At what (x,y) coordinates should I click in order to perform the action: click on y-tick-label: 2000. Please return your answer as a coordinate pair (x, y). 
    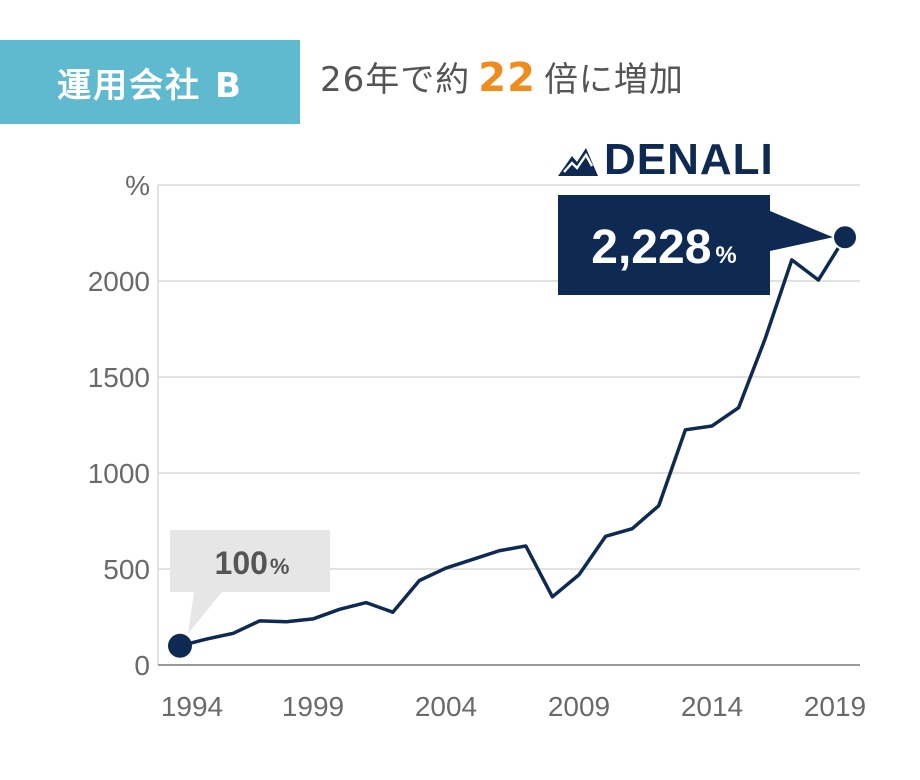
    Looking at the image, I should click on (119, 281).